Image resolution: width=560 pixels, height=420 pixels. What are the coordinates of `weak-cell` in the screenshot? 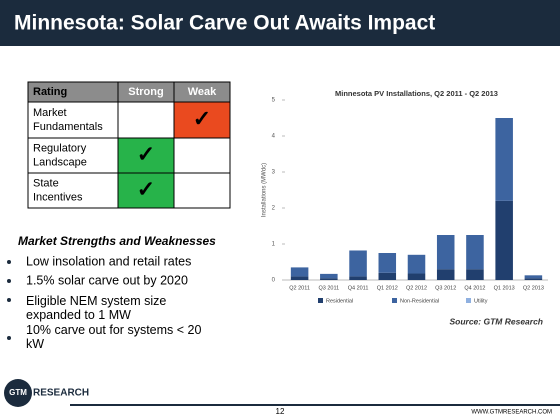 It's located at (202, 120).